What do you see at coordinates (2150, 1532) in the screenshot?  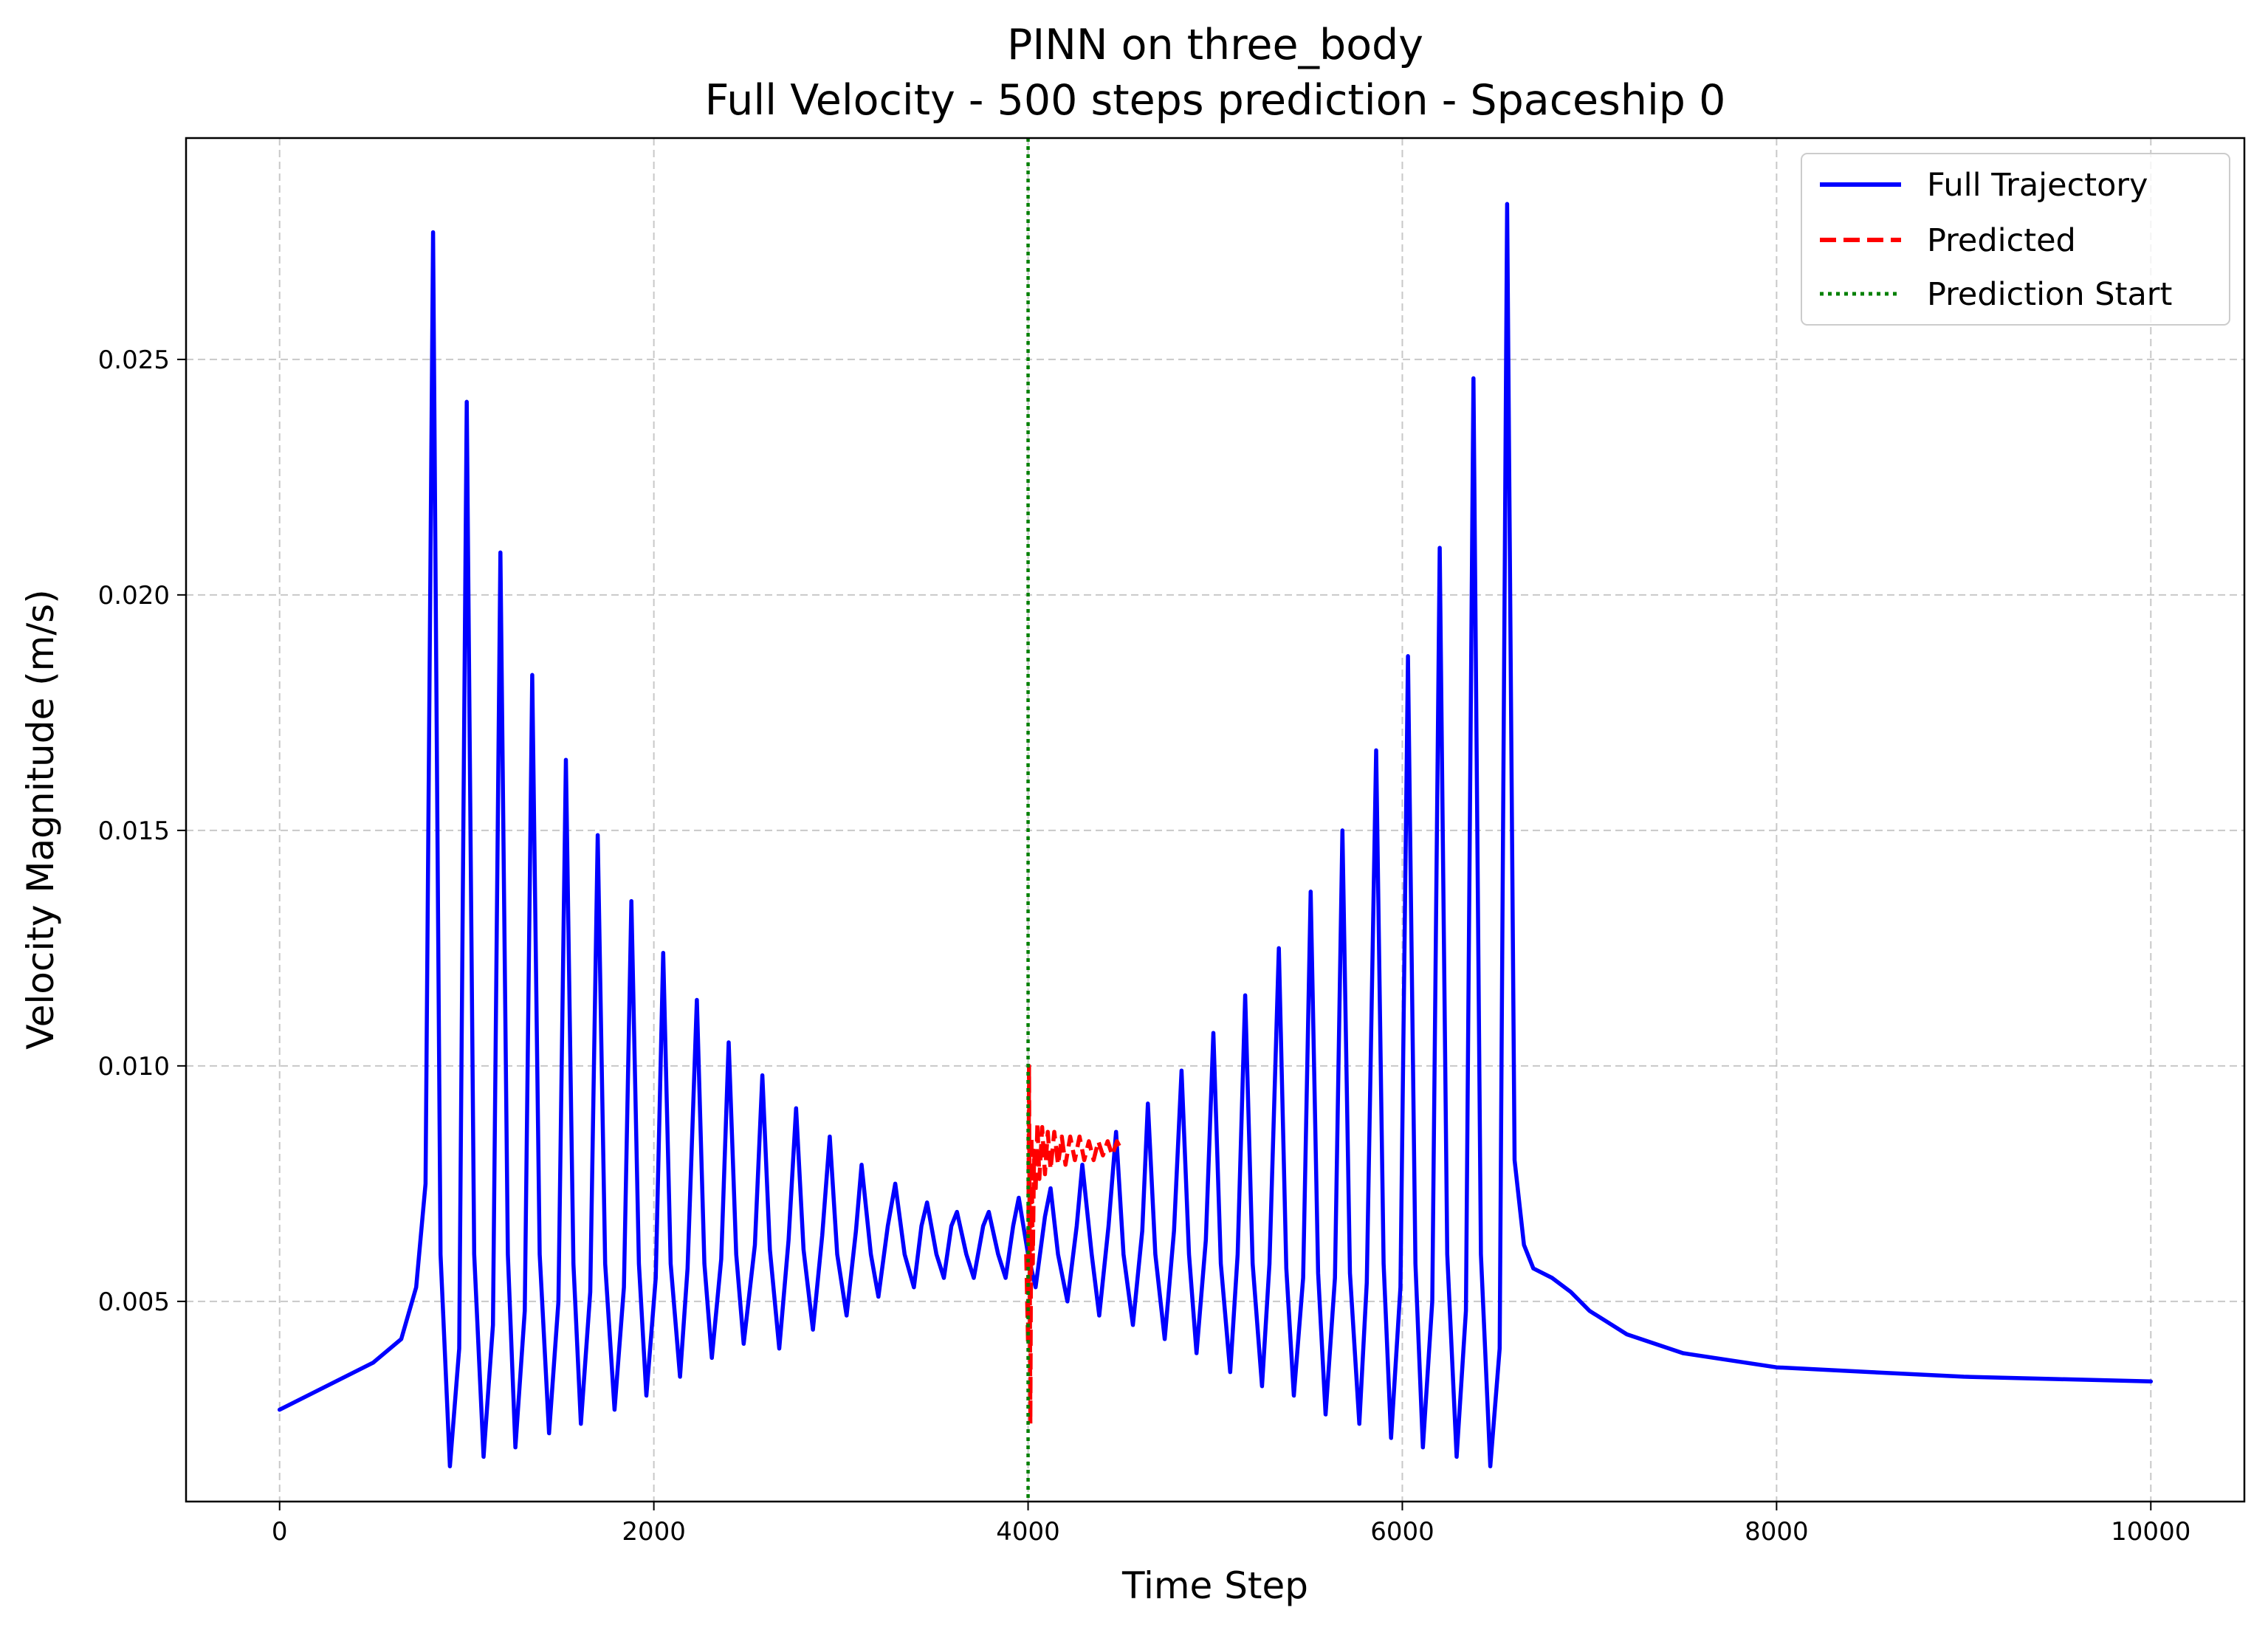 I see `x-tick-label: 10000` at bounding box center [2150, 1532].